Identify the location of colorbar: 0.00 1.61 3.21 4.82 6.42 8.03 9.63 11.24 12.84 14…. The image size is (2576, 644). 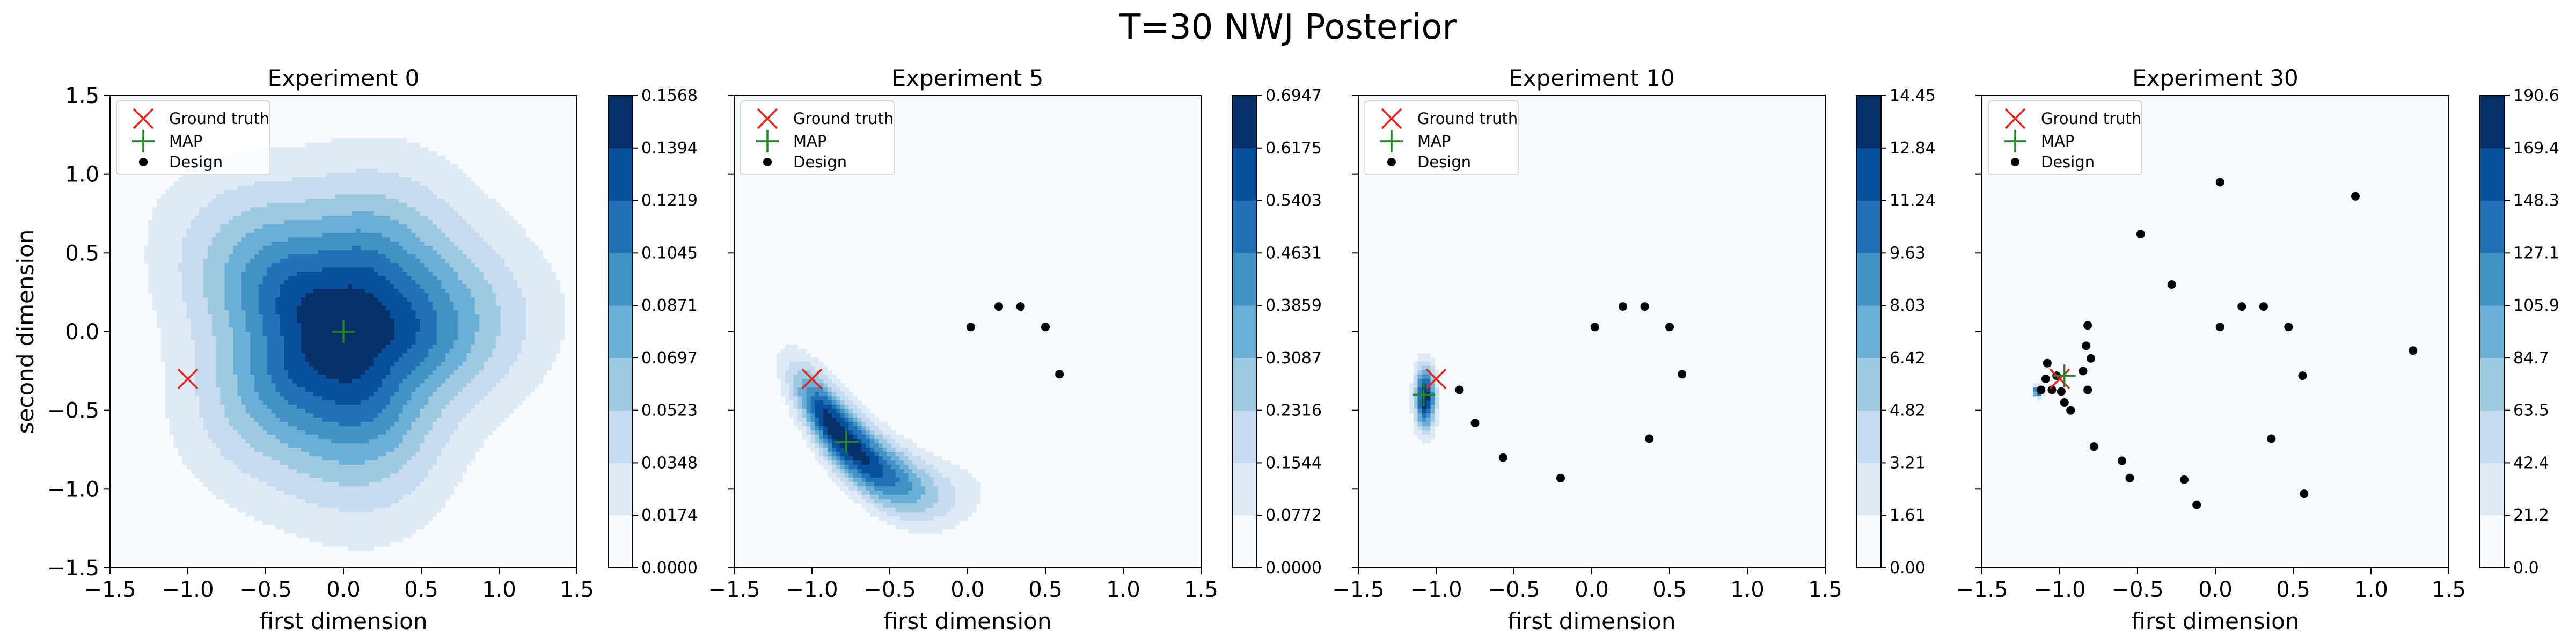
(1896, 331).